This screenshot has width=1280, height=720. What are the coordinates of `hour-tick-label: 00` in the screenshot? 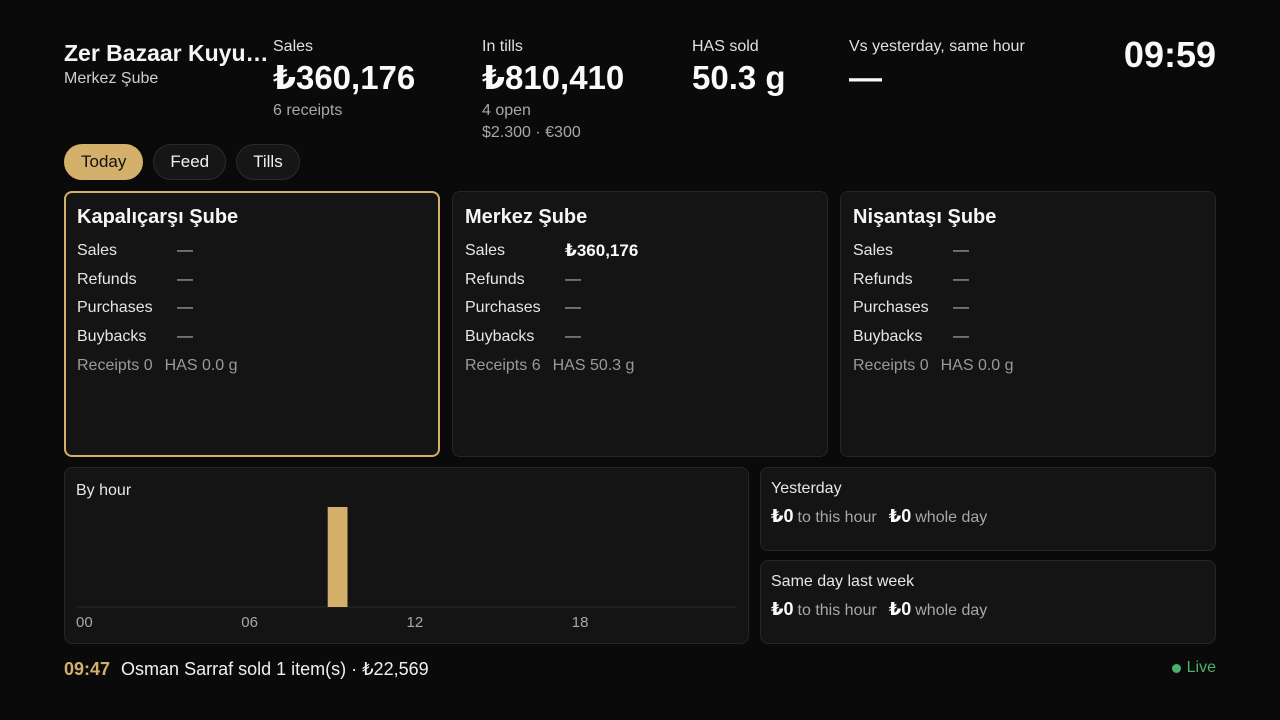 It's located at (84, 622).